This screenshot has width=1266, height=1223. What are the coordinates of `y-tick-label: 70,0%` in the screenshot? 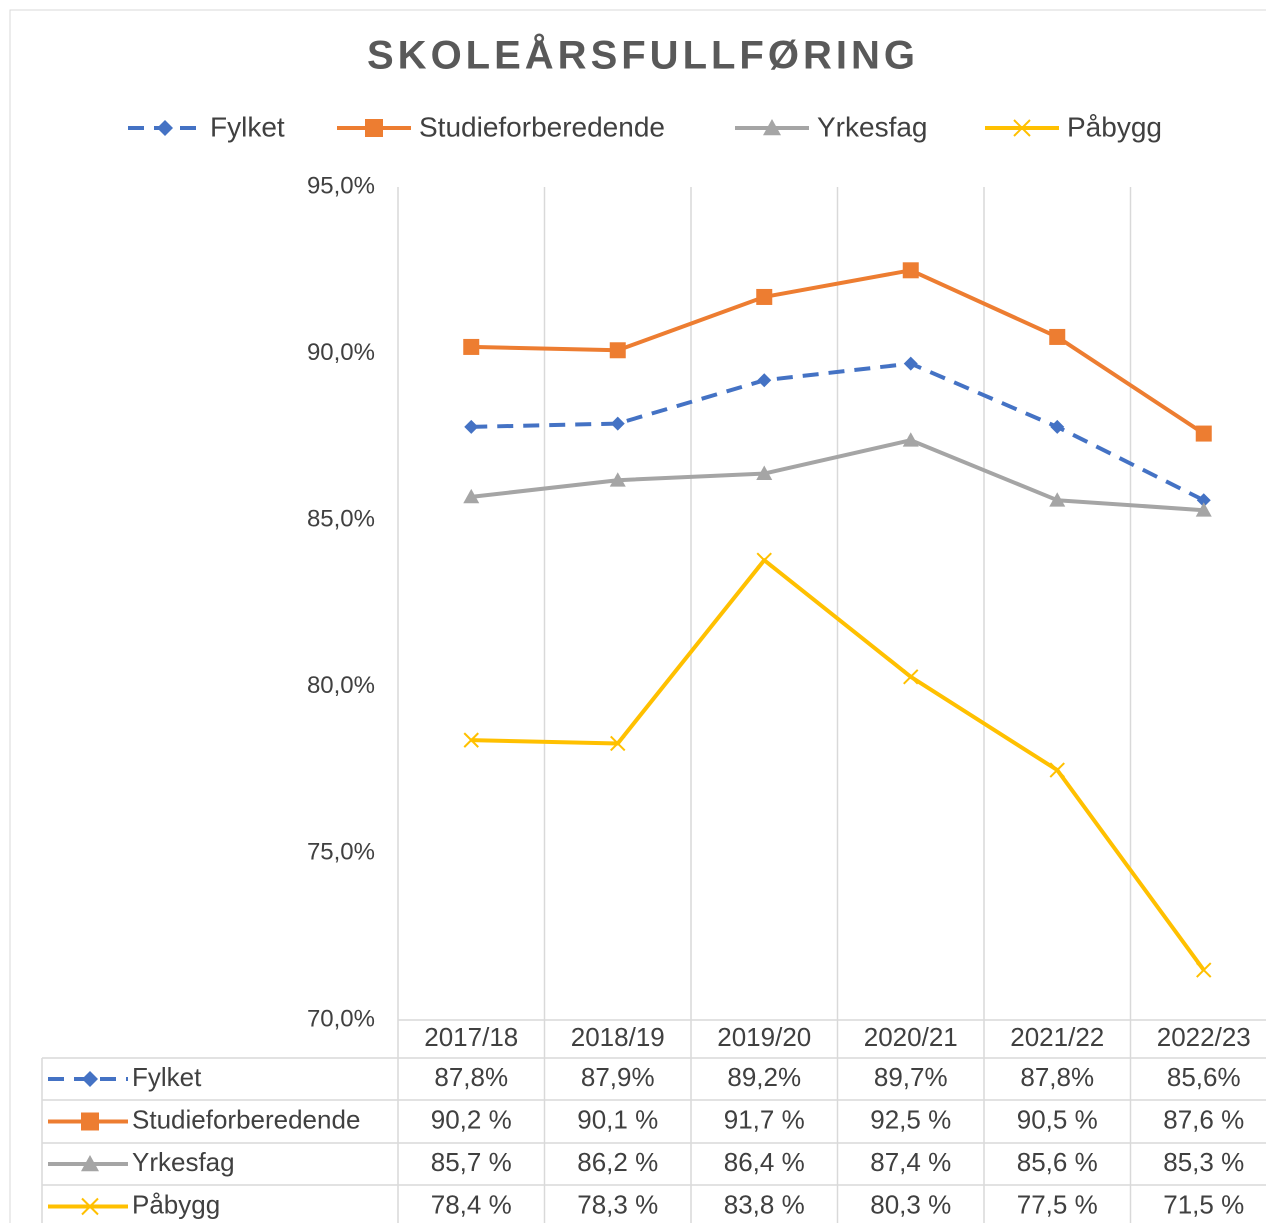 It's located at (341, 1018).